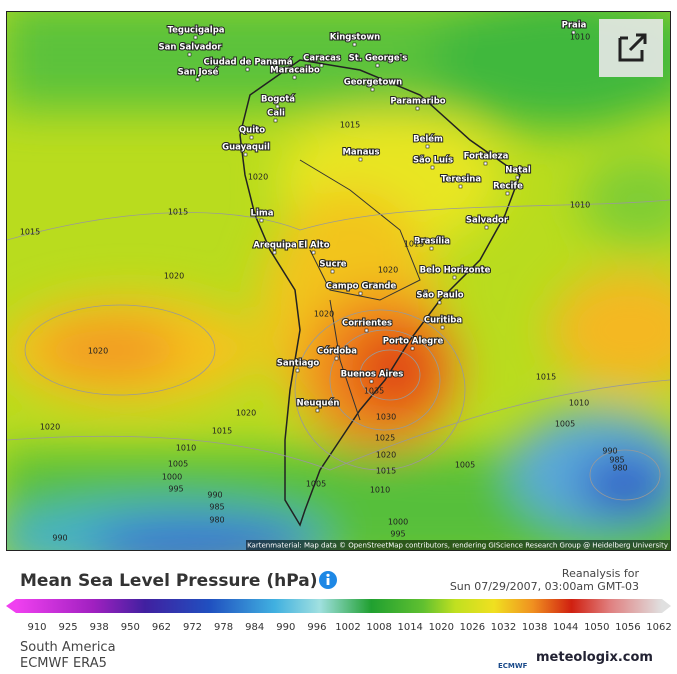  Describe the element at coordinates (616, 460) in the screenshot. I see `isobar-label: 985` at that location.